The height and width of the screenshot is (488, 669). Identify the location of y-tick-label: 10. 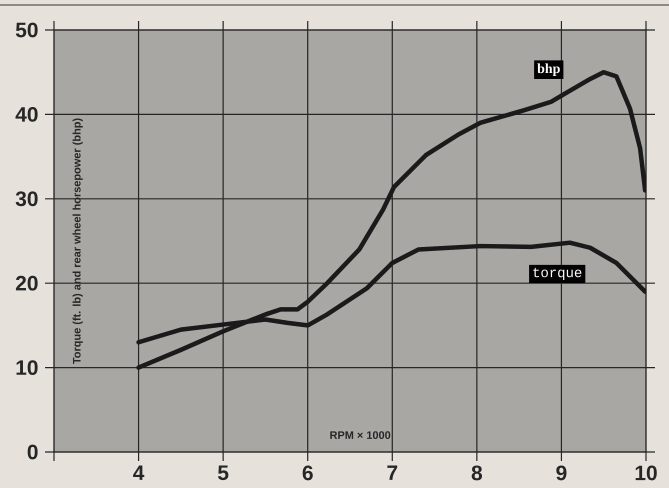
(27, 368).